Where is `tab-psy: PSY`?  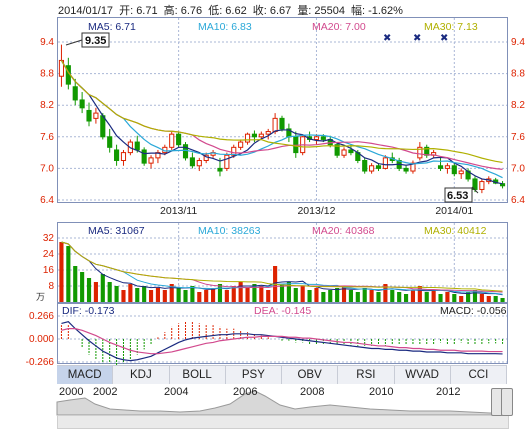 tab-psy: PSY is located at coordinates (253, 375).